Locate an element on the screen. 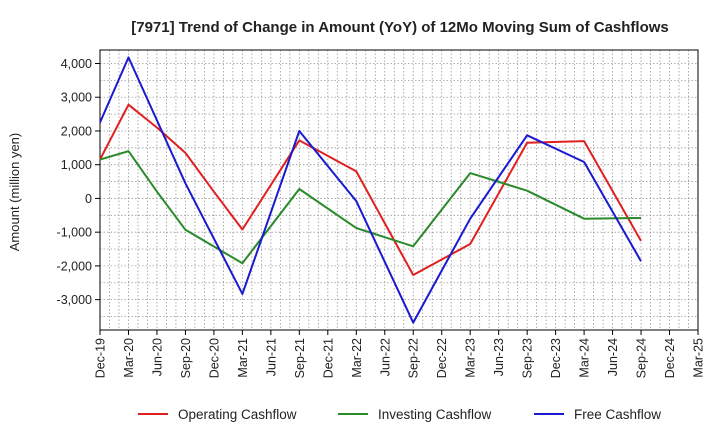 This screenshot has height=440, width=720. x-tick-label: Dec-22 is located at coordinates (442, 358).